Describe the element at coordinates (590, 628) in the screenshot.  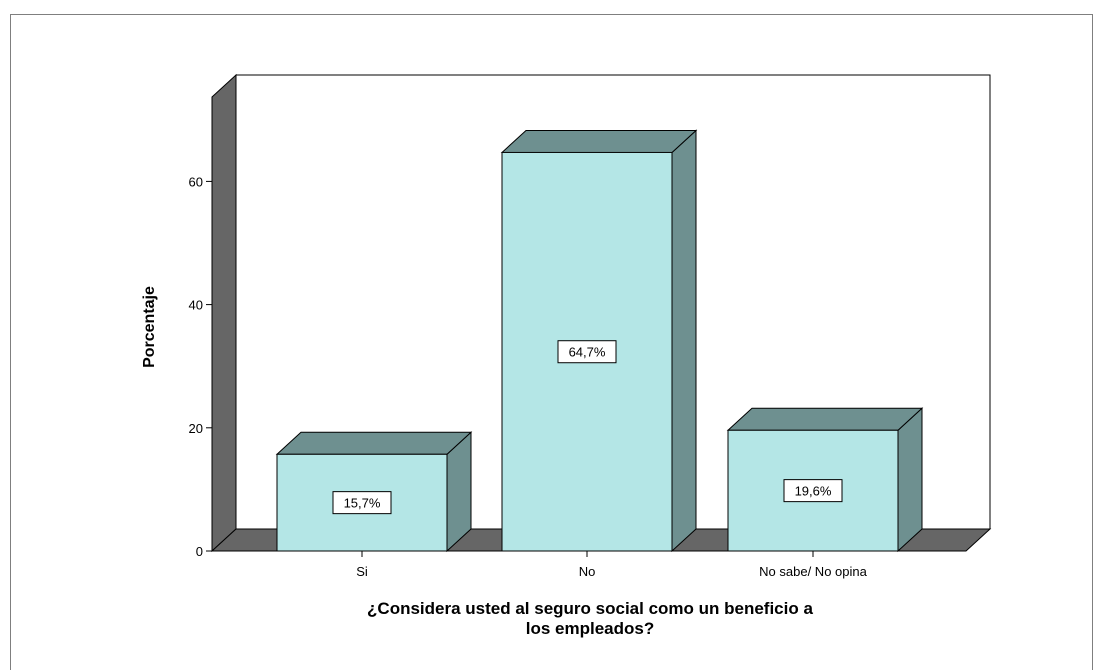
I see `x-axis-title-line-2: los empleados?` at that location.